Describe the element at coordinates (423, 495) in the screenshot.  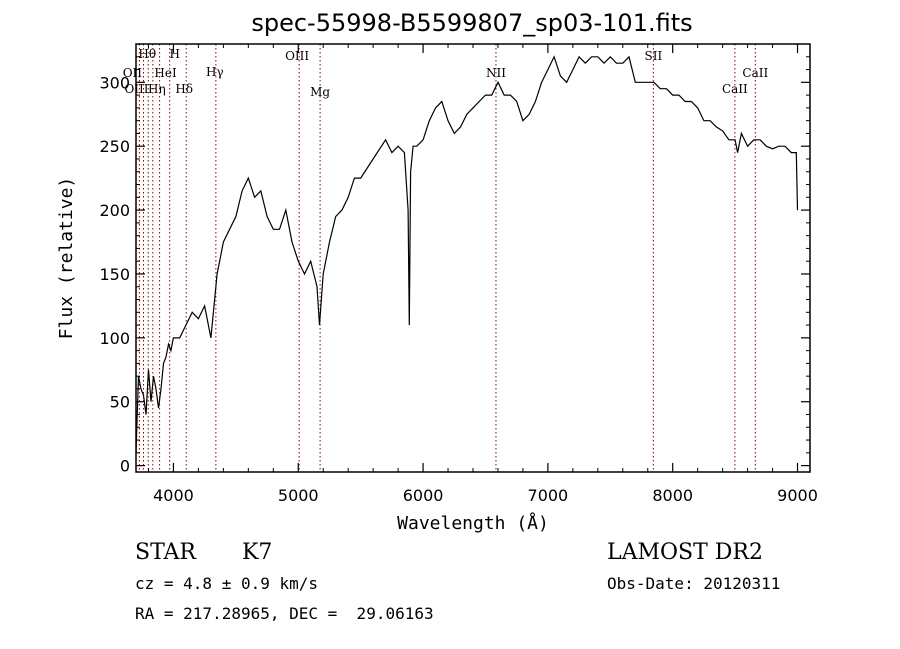
I see `x-tick-label: 6000` at that location.